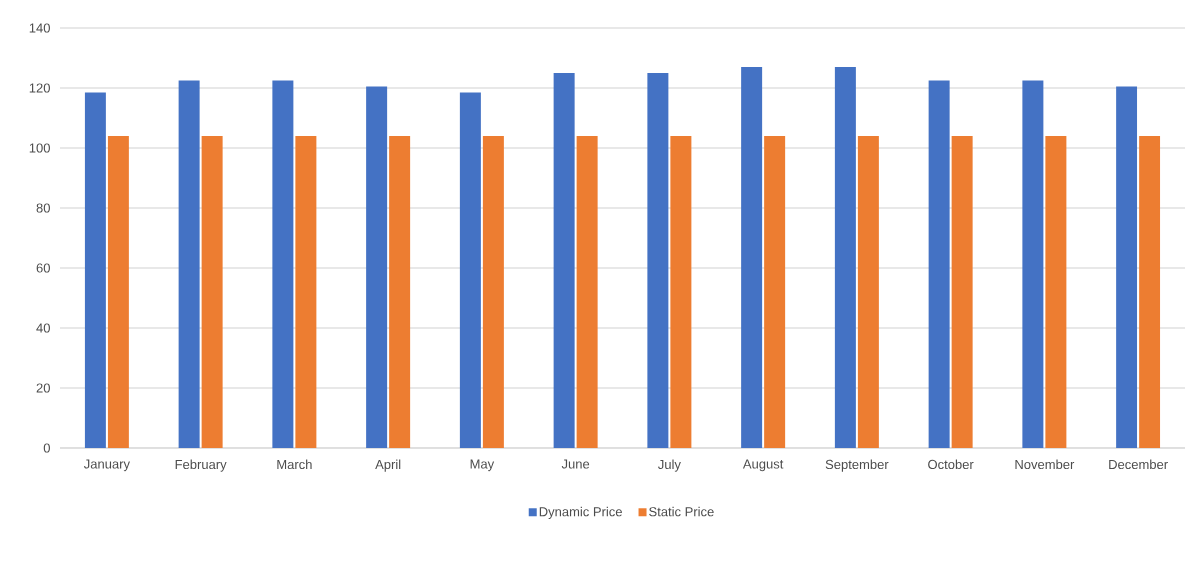 The height and width of the screenshot is (563, 1203). Describe the element at coordinates (580, 512) in the screenshot. I see `legend-label: Dynamic Price` at that location.